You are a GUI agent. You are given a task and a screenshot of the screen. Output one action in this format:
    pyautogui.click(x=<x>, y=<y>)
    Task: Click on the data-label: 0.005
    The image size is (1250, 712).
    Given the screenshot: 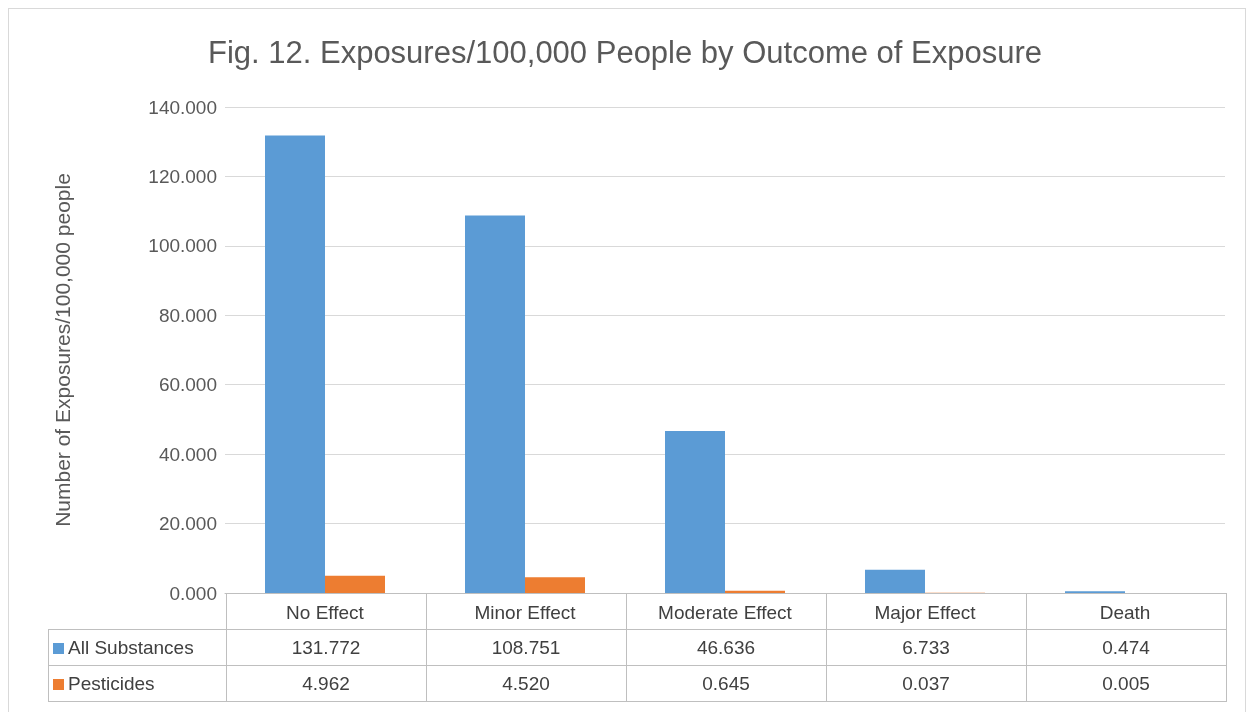 What is the action you would take?
    pyautogui.click(x=1126, y=683)
    